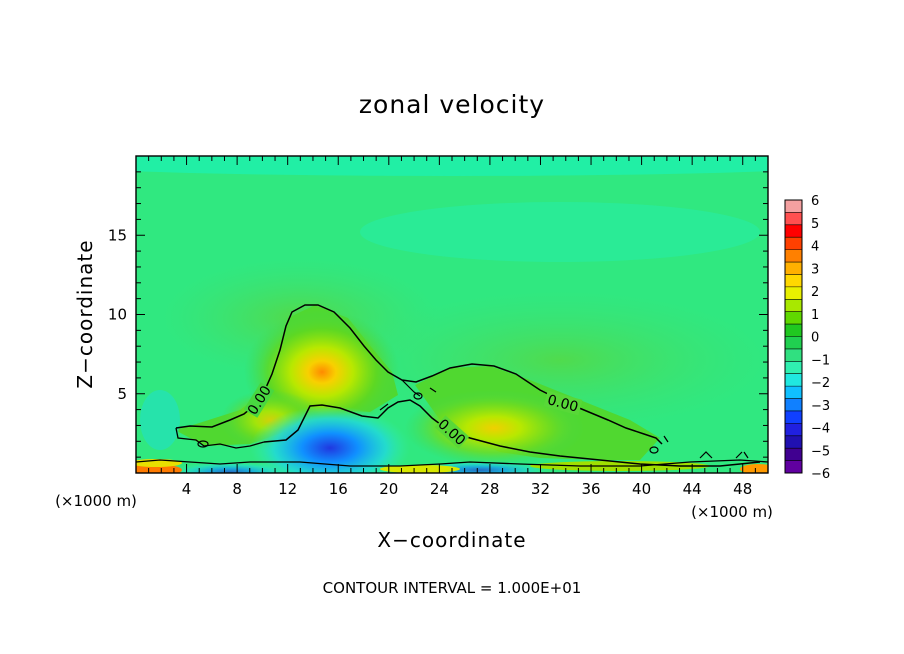 Image resolution: width=904 pixels, height=654 pixels. Describe the element at coordinates (820, 406) in the screenshot. I see `colorbar-tick-label: −3` at that location.